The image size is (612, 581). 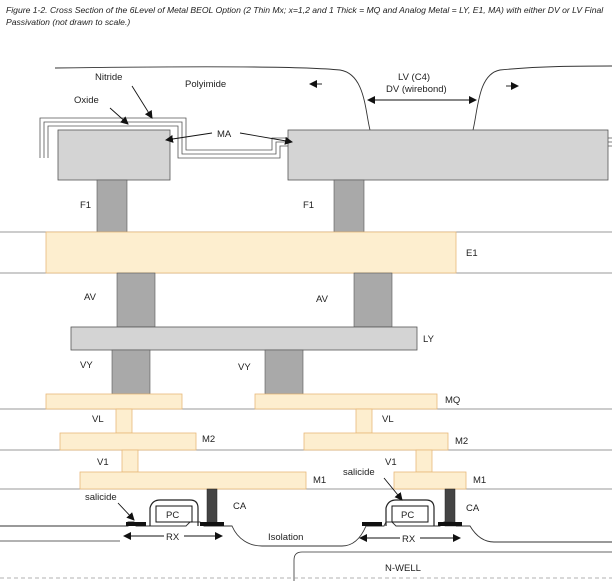 I want to click on mq-metal-right, so click(x=346, y=401).